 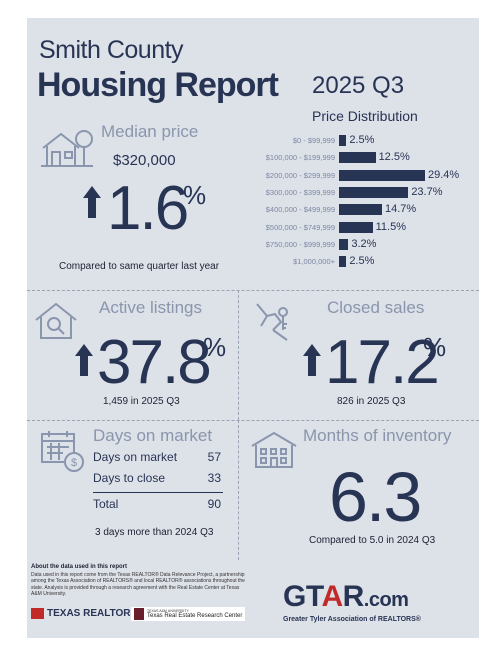 I want to click on dom-row-label-2: Days to close, so click(x=129, y=478).